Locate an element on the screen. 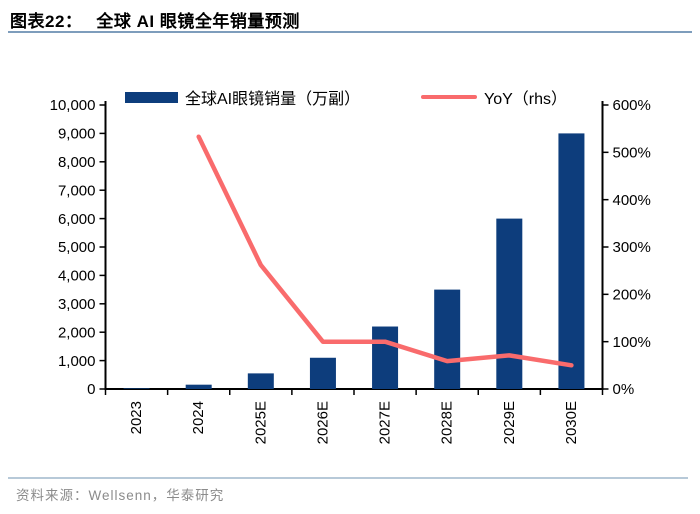 The image size is (700, 514). x-axis-label-2027E: 2027E is located at coordinates (385, 422).